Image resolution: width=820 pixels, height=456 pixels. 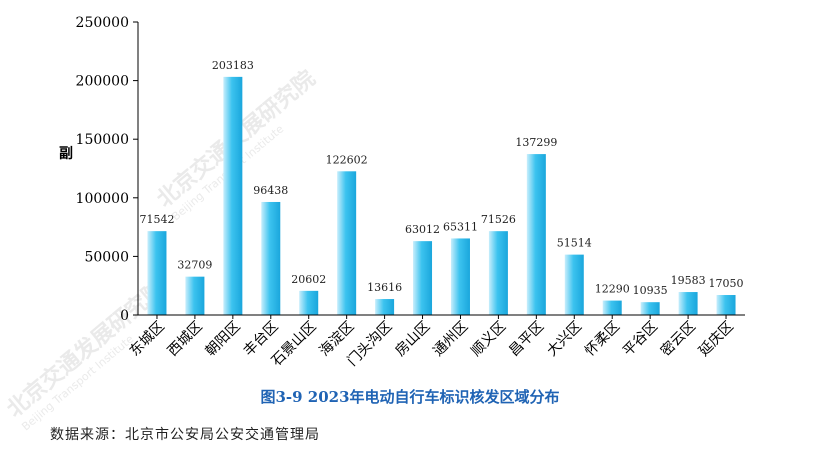 I want to click on x-tick-label: 大兴区, so click(x=564, y=339).